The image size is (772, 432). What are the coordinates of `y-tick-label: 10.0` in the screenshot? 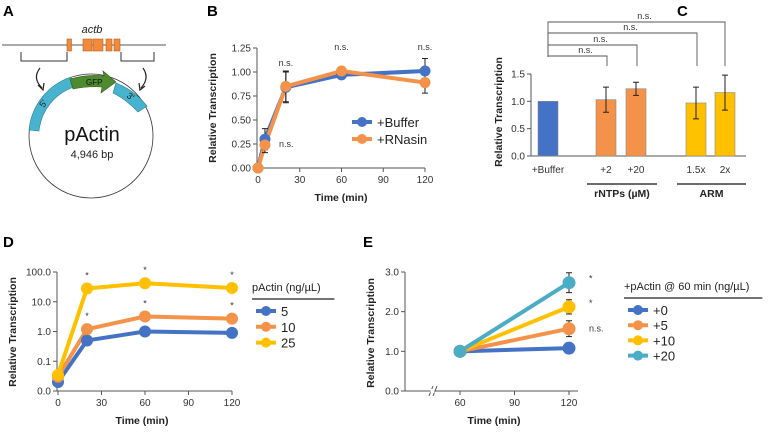 It's located at (42, 302).